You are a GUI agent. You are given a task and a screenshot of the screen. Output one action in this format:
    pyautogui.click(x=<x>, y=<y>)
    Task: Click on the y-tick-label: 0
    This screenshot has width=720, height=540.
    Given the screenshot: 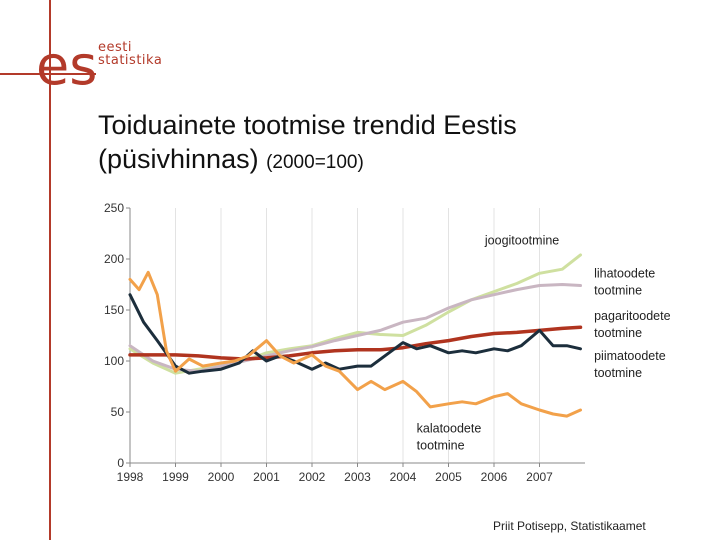 What is the action you would take?
    pyautogui.click(x=120, y=463)
    